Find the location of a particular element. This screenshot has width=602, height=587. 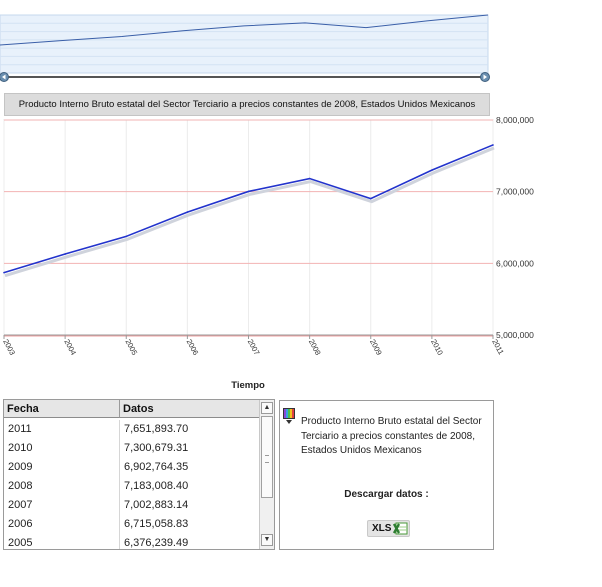

y-tick-label: 7,000,000 is located at coordinates (515, 192).